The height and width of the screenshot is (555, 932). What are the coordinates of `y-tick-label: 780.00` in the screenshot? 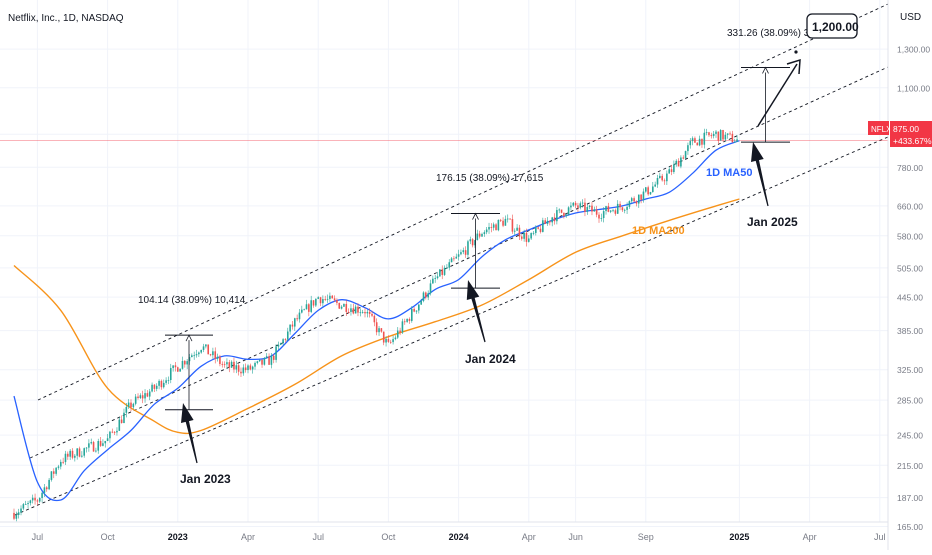 It's located at (910, 168).